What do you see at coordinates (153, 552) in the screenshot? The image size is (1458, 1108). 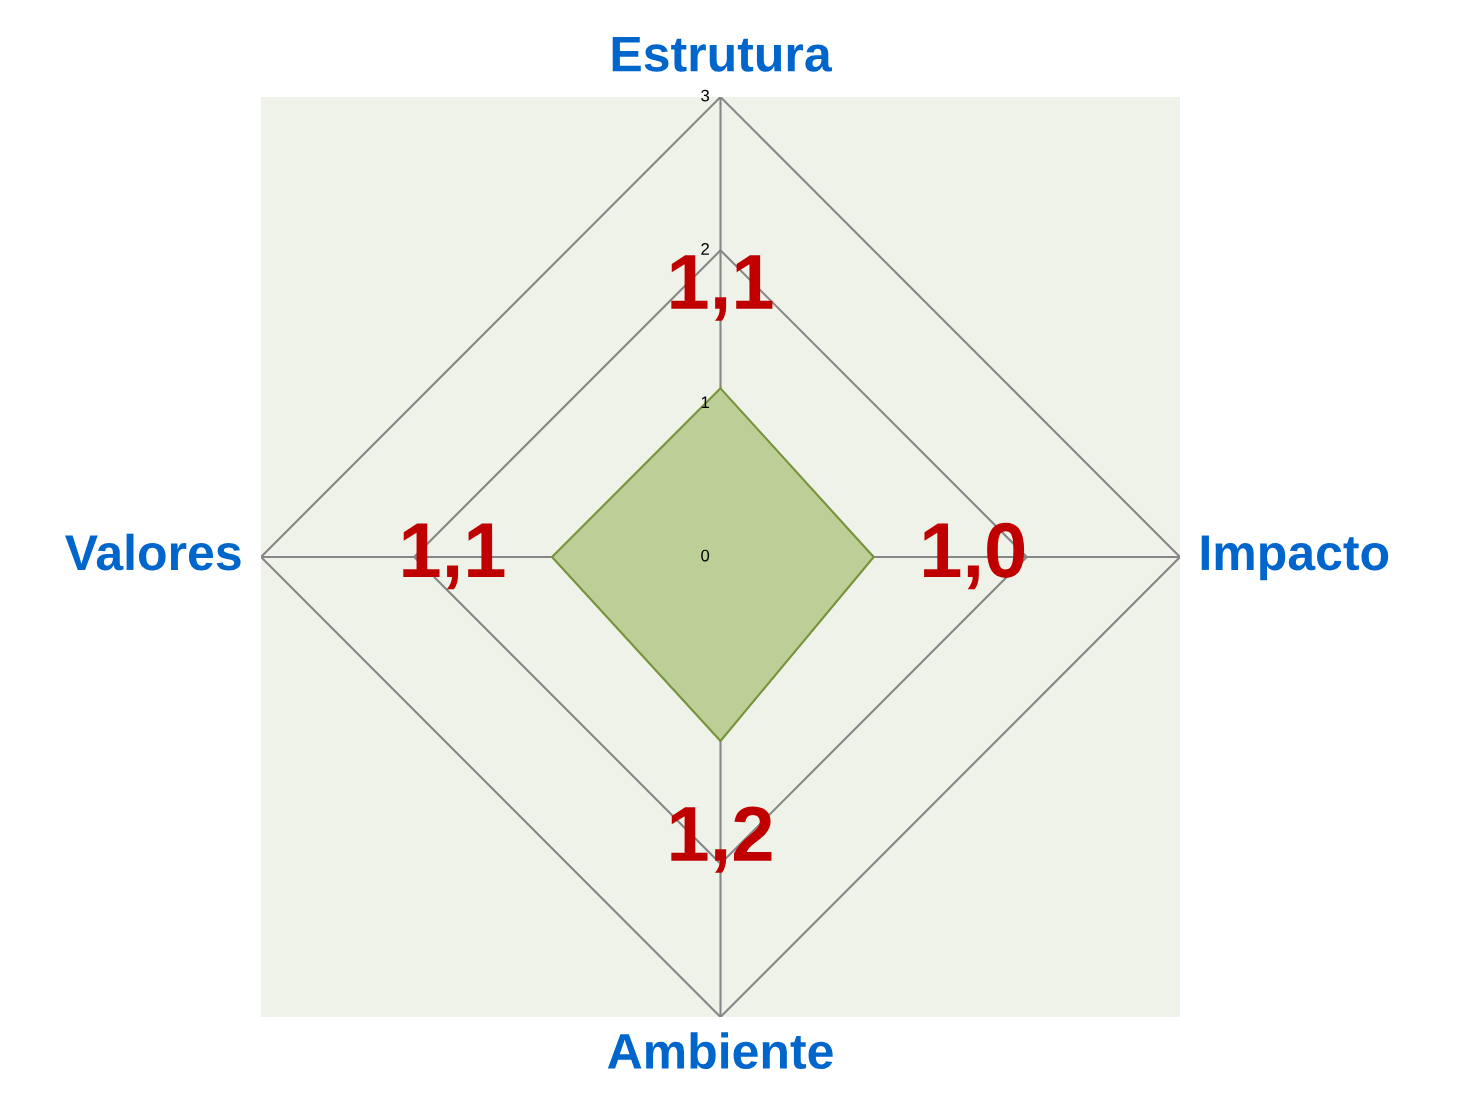 I see `spoke-label: Valores` at bounding box center [153, 552].